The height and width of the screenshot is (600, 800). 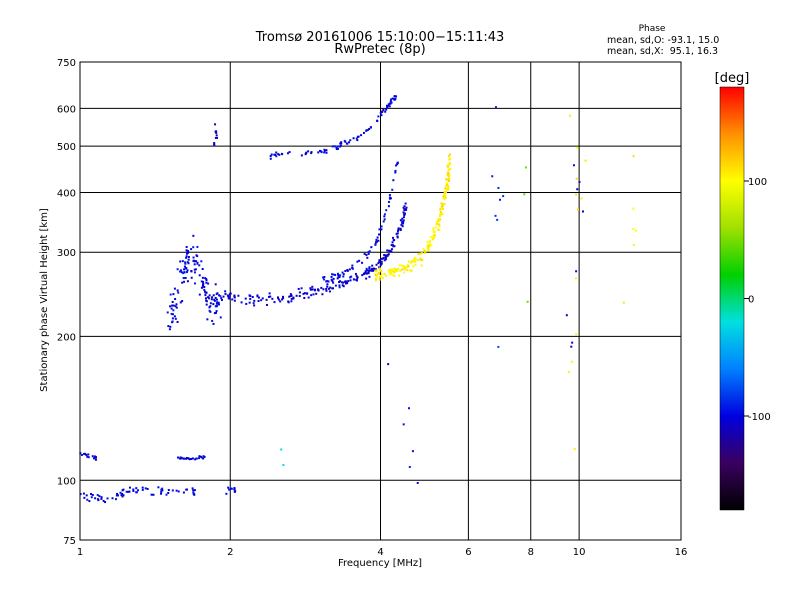 I want to click on stats-o-mode: mean, sd,O: -93.1, 15.0, so click(x=663, y=40).